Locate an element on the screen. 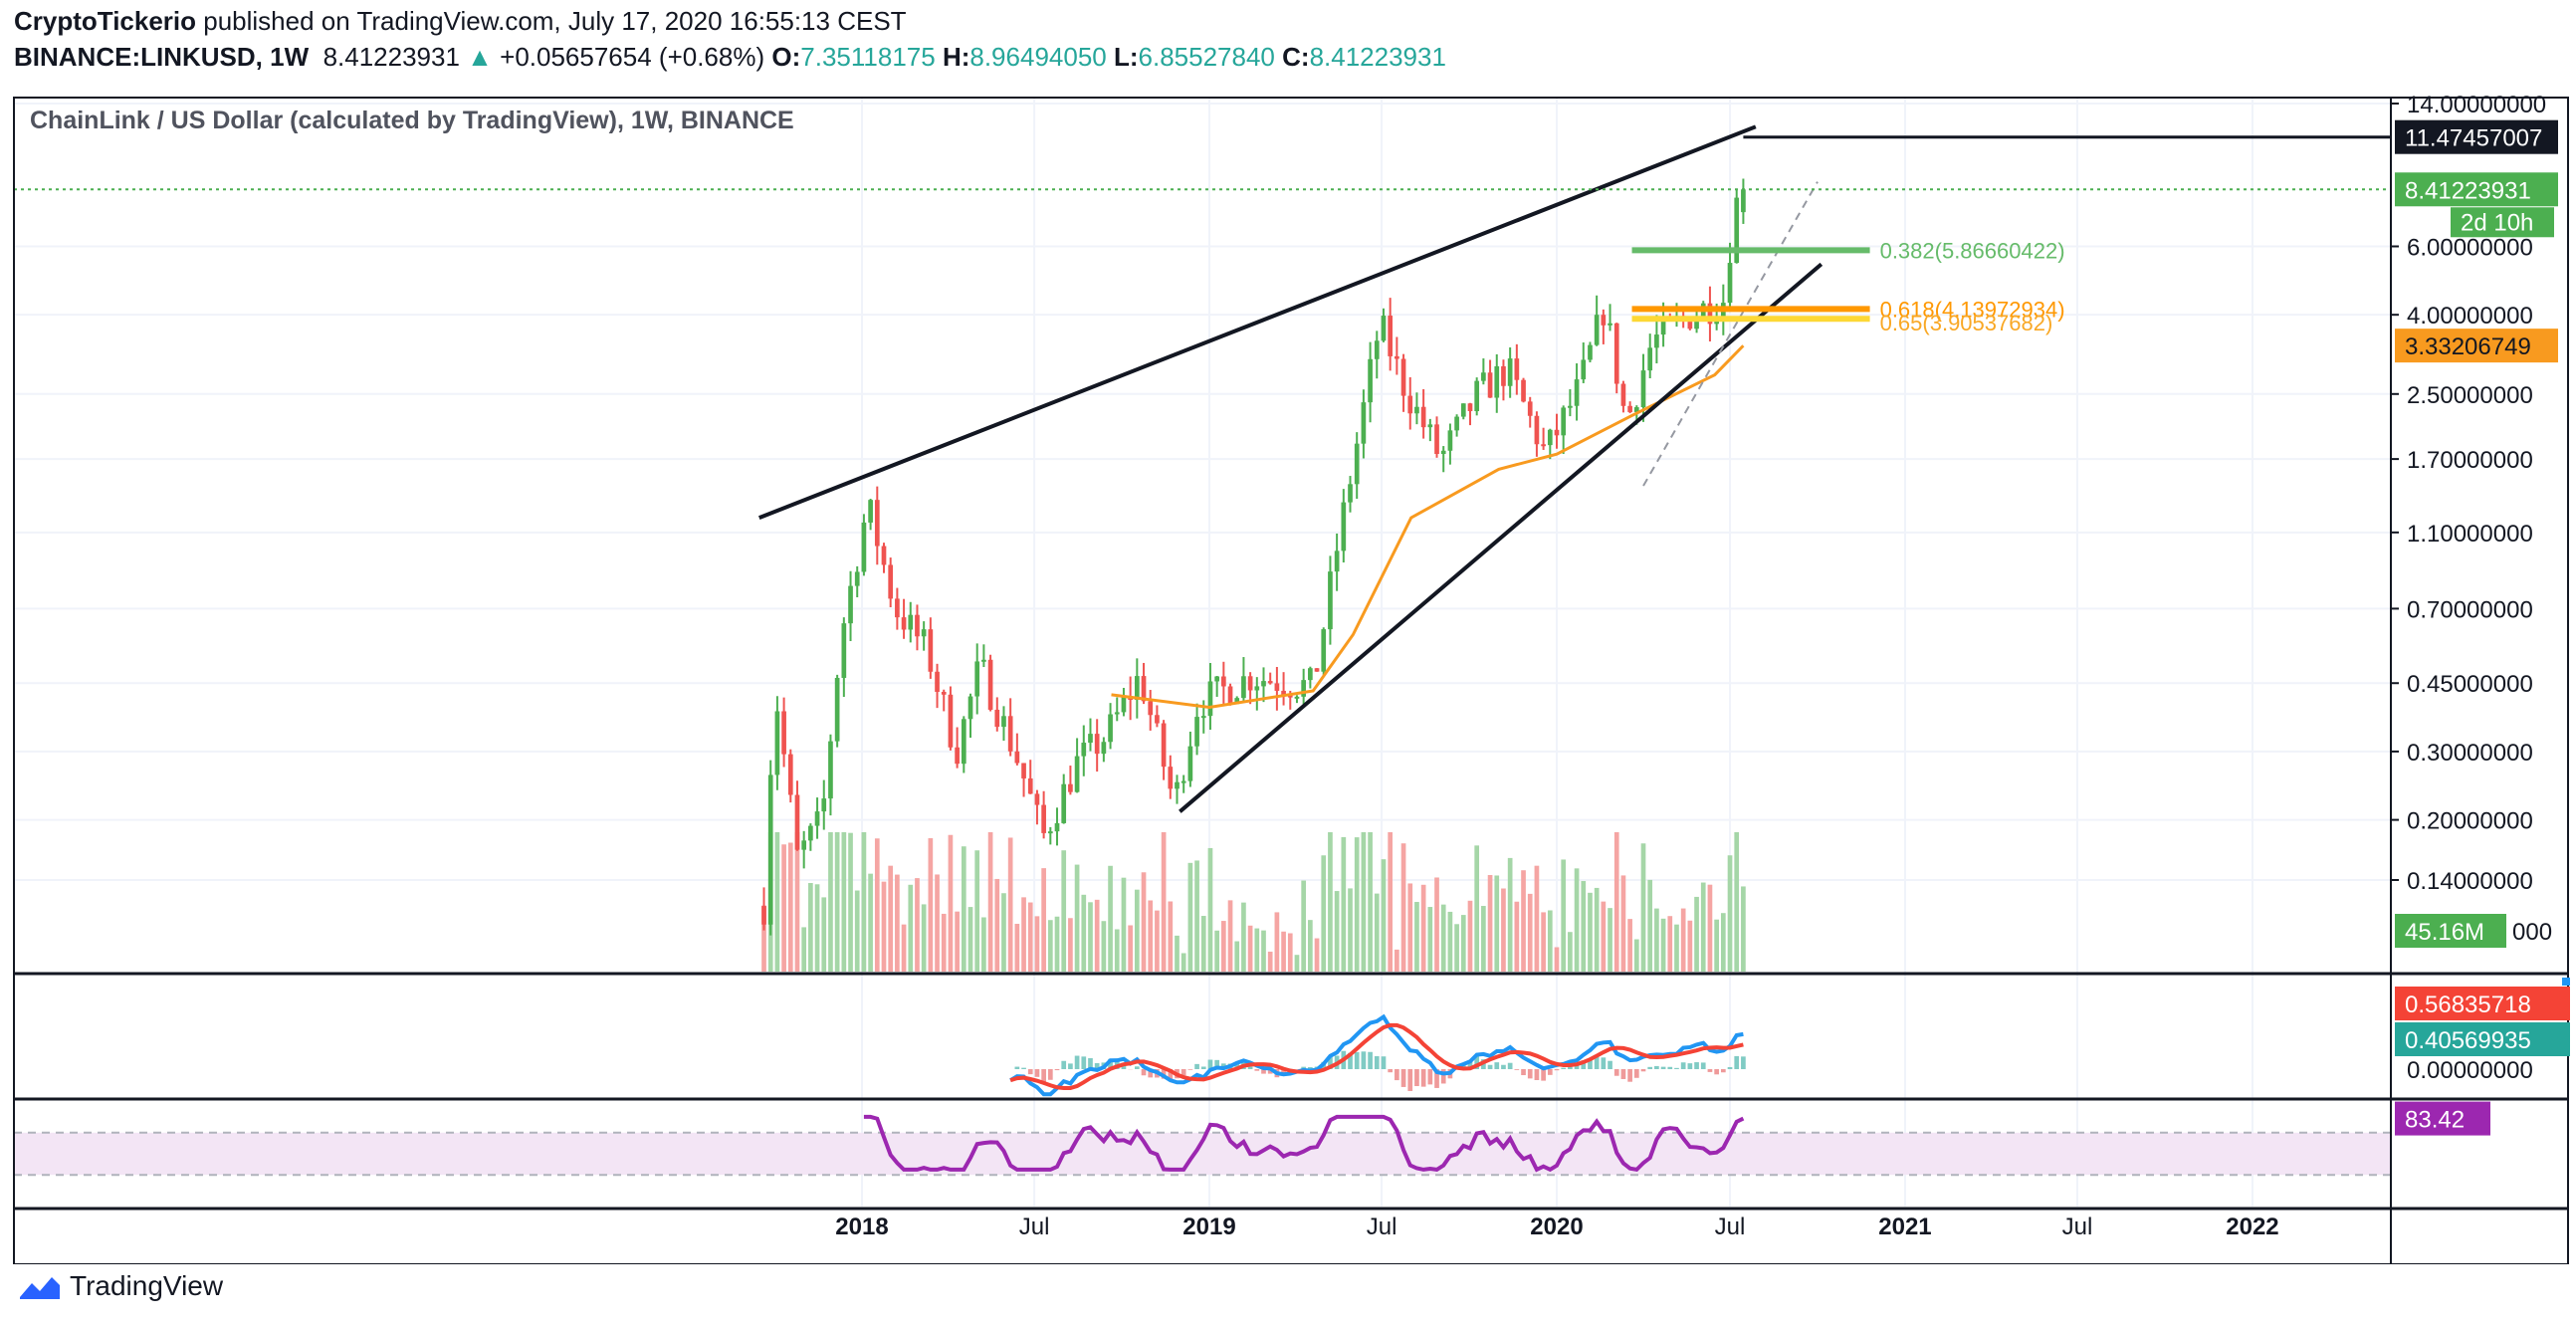  rsi-value-tag: 83.42 is located at coordinates (2435, 1120).